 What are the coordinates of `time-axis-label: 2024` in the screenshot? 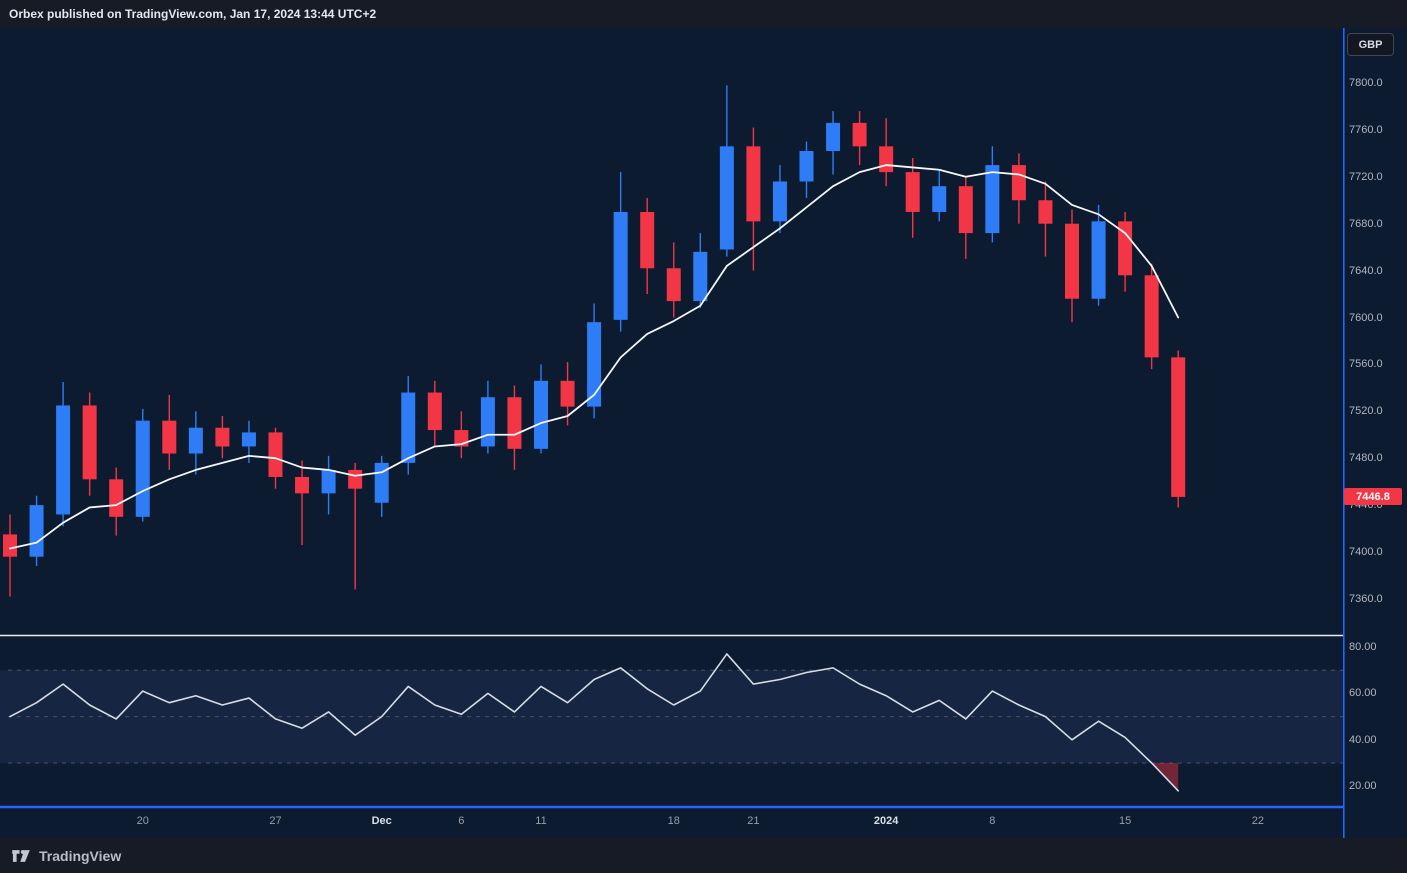 It's located at (886, 821).